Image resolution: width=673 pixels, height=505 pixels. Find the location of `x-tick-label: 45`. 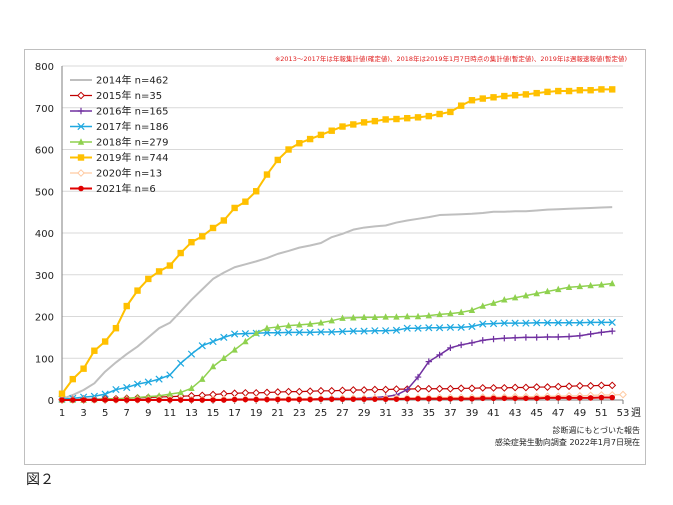

x-tick-label: 45 is located at coordinates (536, 413).